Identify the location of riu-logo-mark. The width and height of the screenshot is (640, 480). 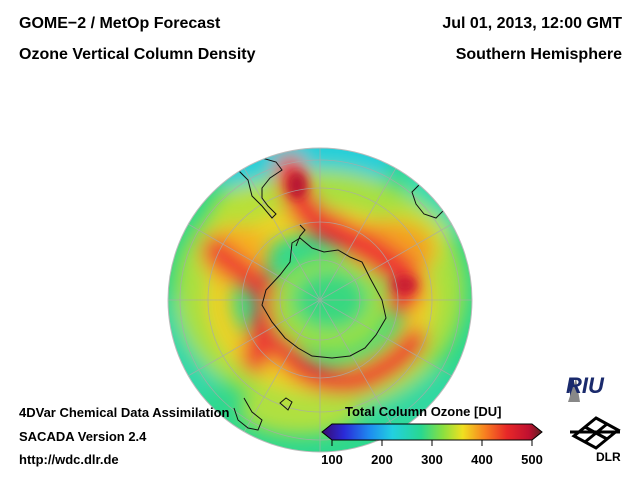
(574, 390).